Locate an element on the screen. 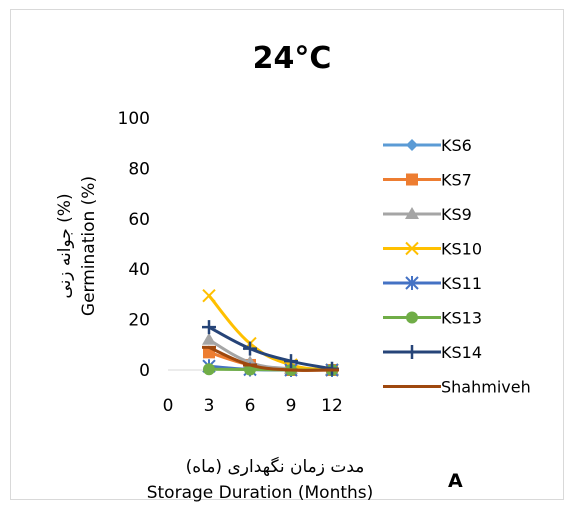 The image size is (573, 510). y-axis-title: جوانه زنی (%) Germination (%) is located at coordinates (77, 246).